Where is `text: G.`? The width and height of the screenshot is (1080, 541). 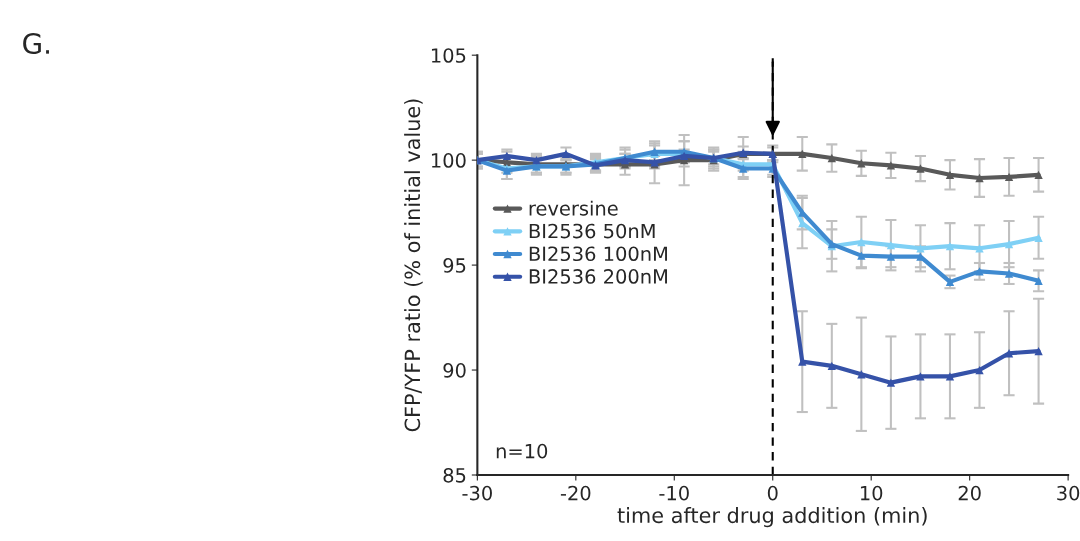 text: G. is located at coordinates (36, 44).